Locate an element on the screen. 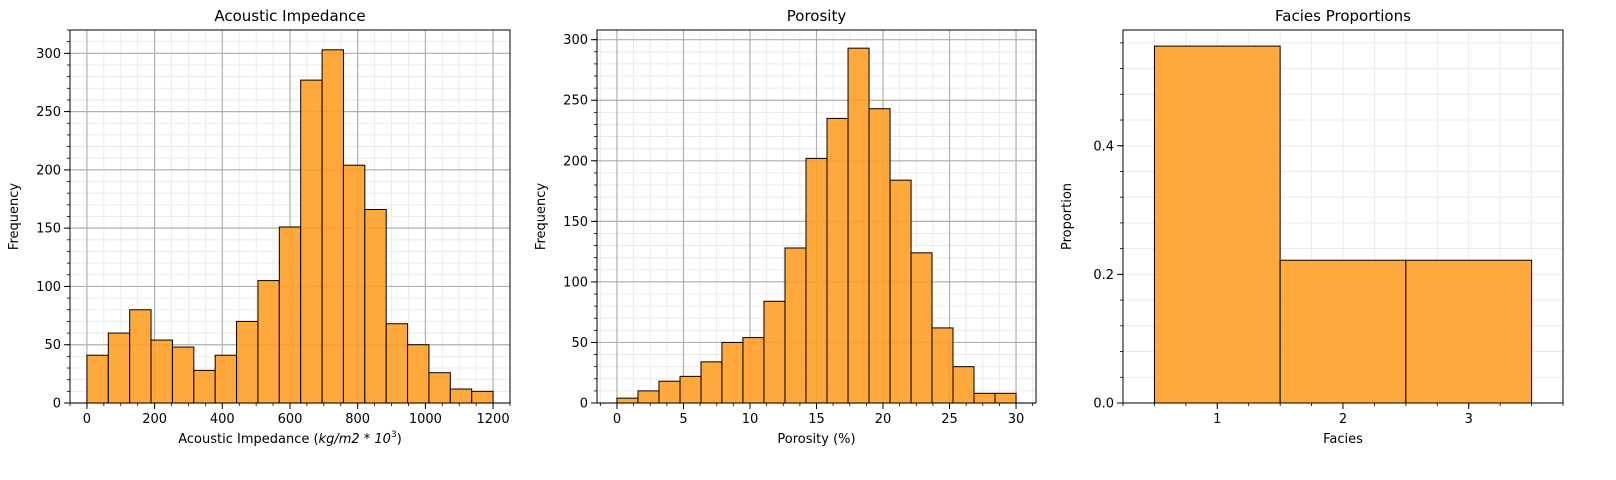 Image resolution: width=1616 pixels, height=480 pixels. chart-title: Facies Proportions is located at coordinates (1343, 16).